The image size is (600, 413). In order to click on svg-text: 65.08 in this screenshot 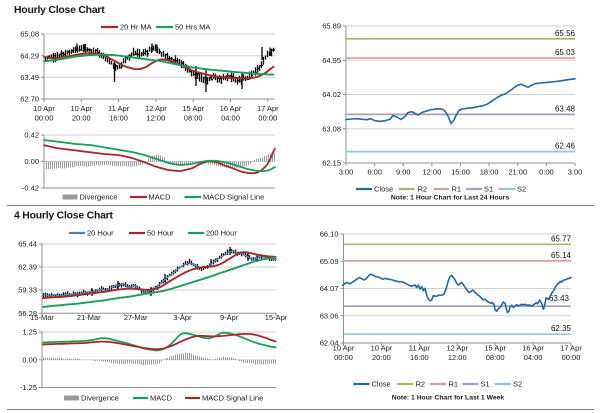, I will do `click(29, 34)`.